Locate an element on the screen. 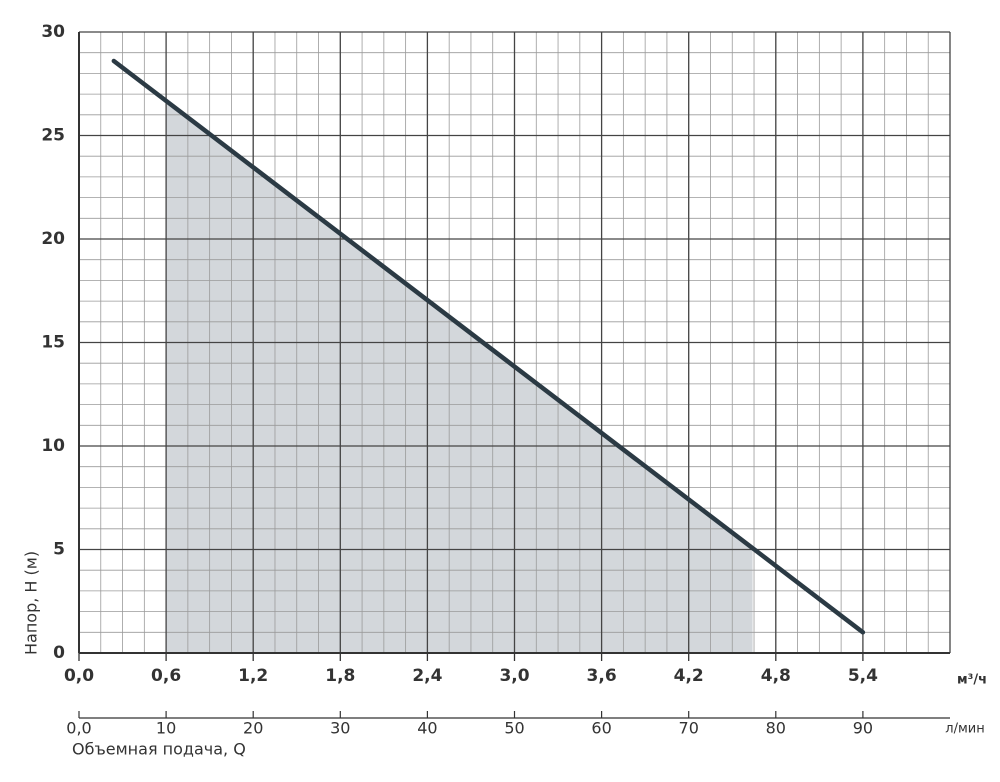 This screenshot has width=1000, height=782. x-tick-label: 4,2 is located at coordinates (689, 676).